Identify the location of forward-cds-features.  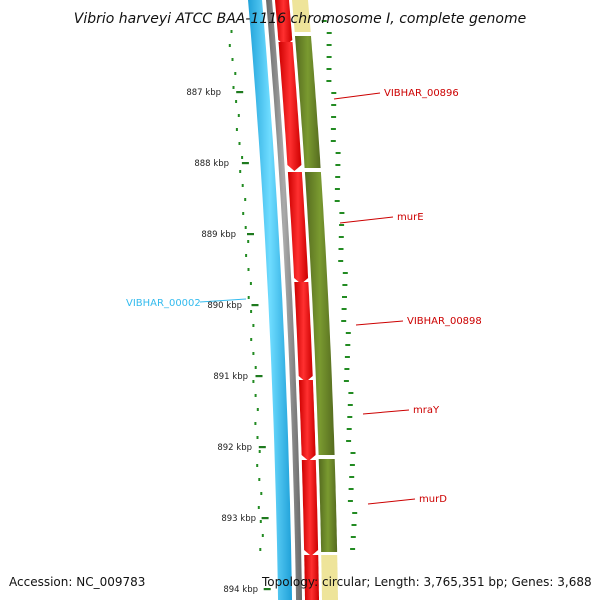
(297, 300).